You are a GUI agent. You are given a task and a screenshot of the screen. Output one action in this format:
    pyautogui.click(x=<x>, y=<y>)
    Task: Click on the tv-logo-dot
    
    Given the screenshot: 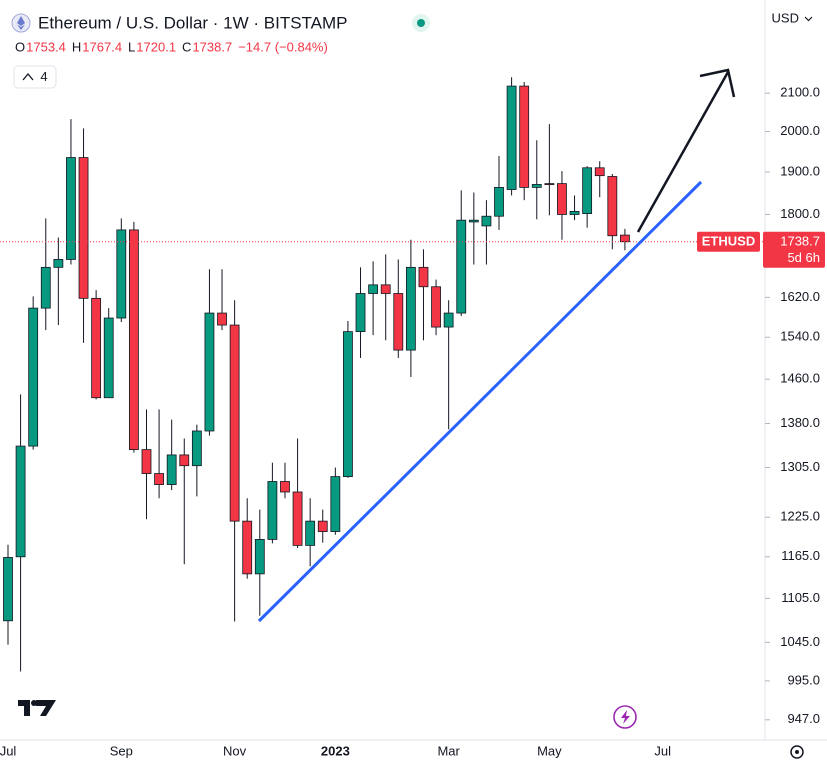 What is the action you would take?
    pyautogui.click(x=34, y=703)
    